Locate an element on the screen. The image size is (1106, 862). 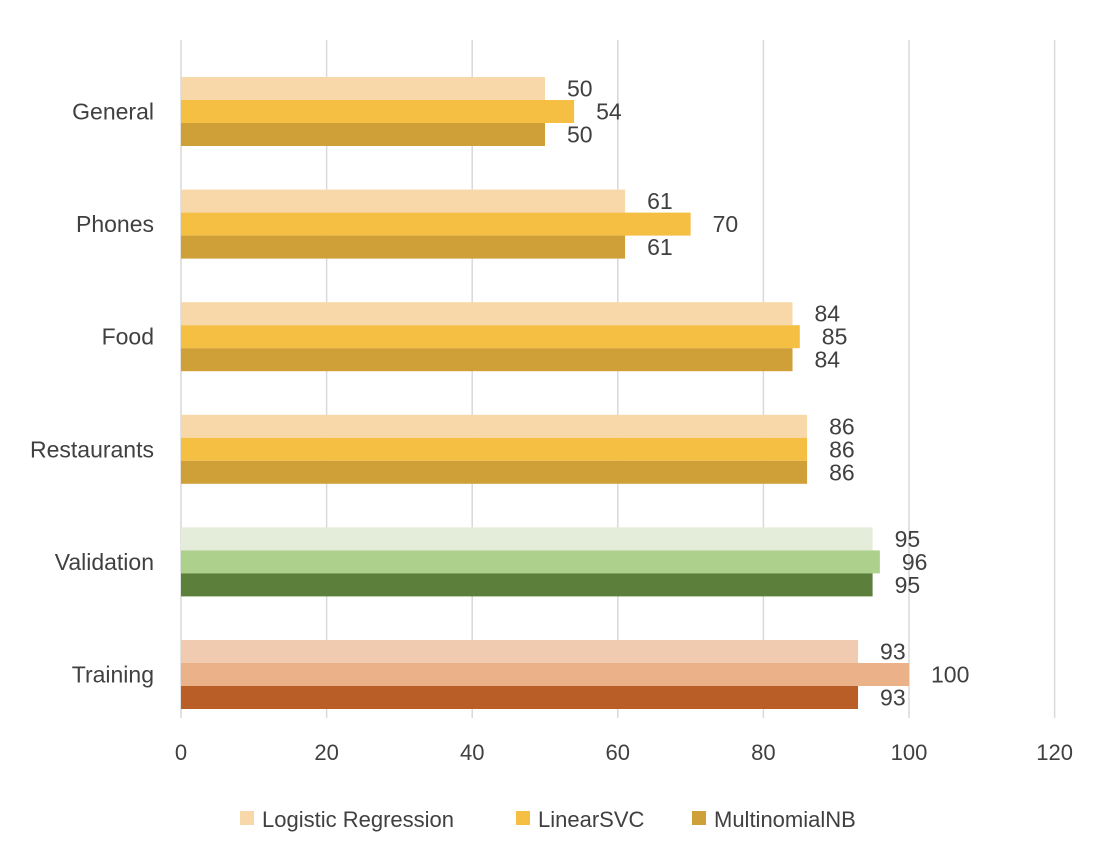
x-tick-label: 0 is located at coordinates (181, 752).